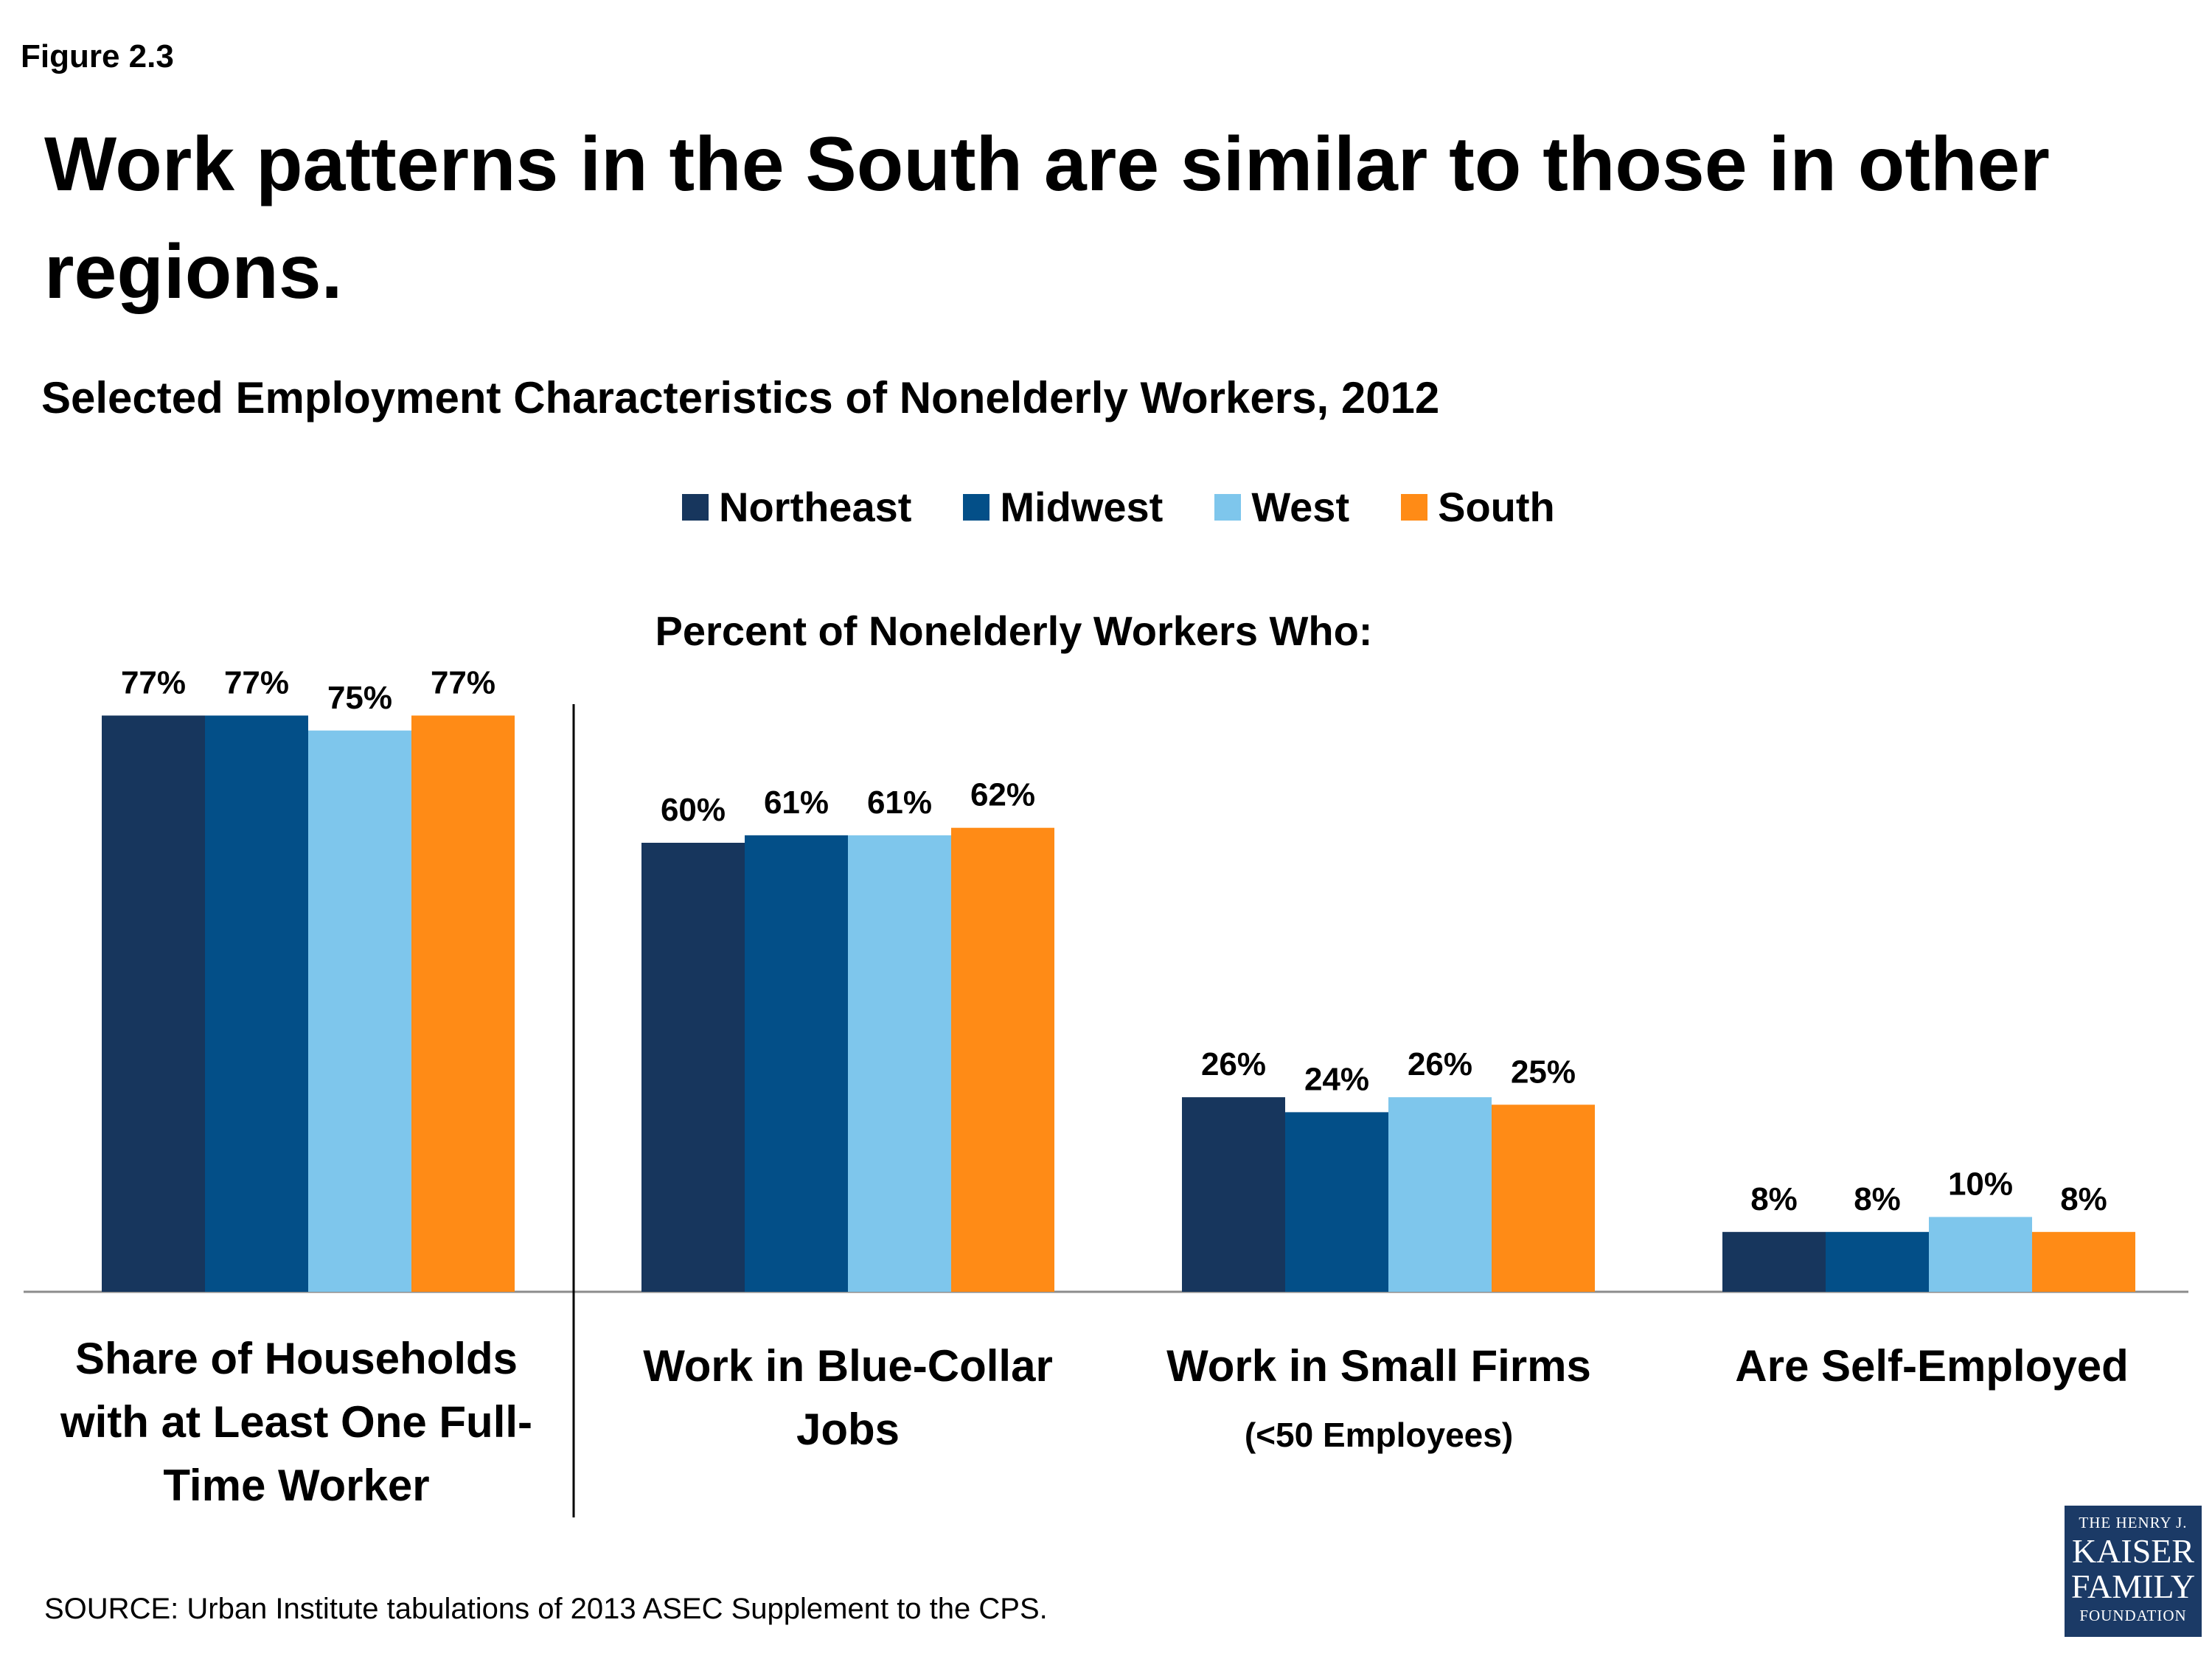 The height and width of the screenshot is (1659, 2212). What do you see at coordinates (1378, 1366) in the screenshot?
I see `x-tick-text: Work in Small Firms` at bounding box center [1378, 1366].